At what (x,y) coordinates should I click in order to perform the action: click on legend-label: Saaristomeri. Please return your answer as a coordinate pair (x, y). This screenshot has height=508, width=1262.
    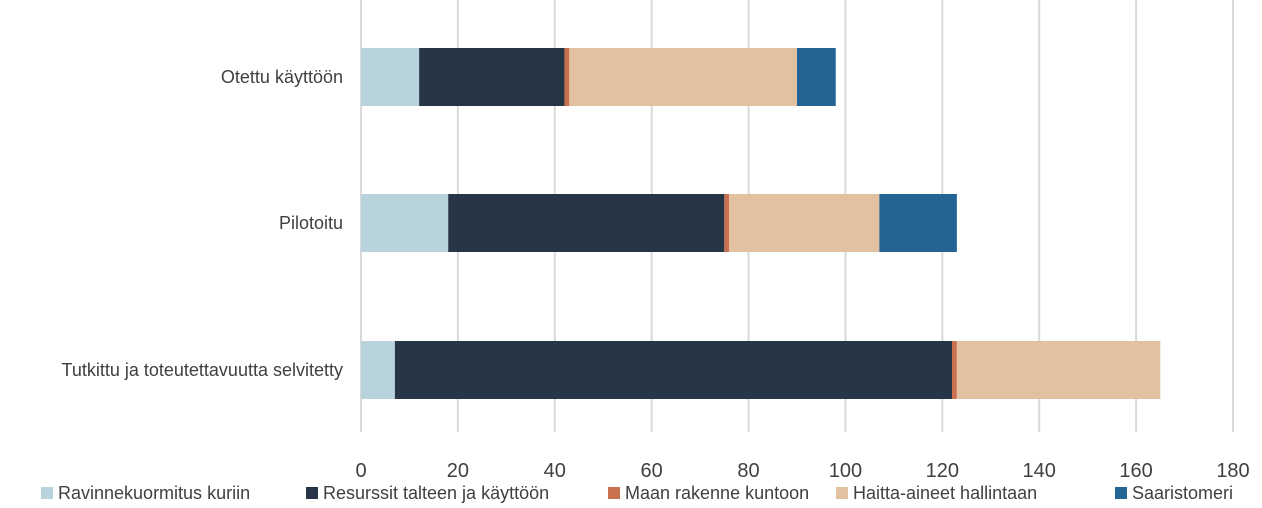
    Looking at the image, I should click on (1182, 493).